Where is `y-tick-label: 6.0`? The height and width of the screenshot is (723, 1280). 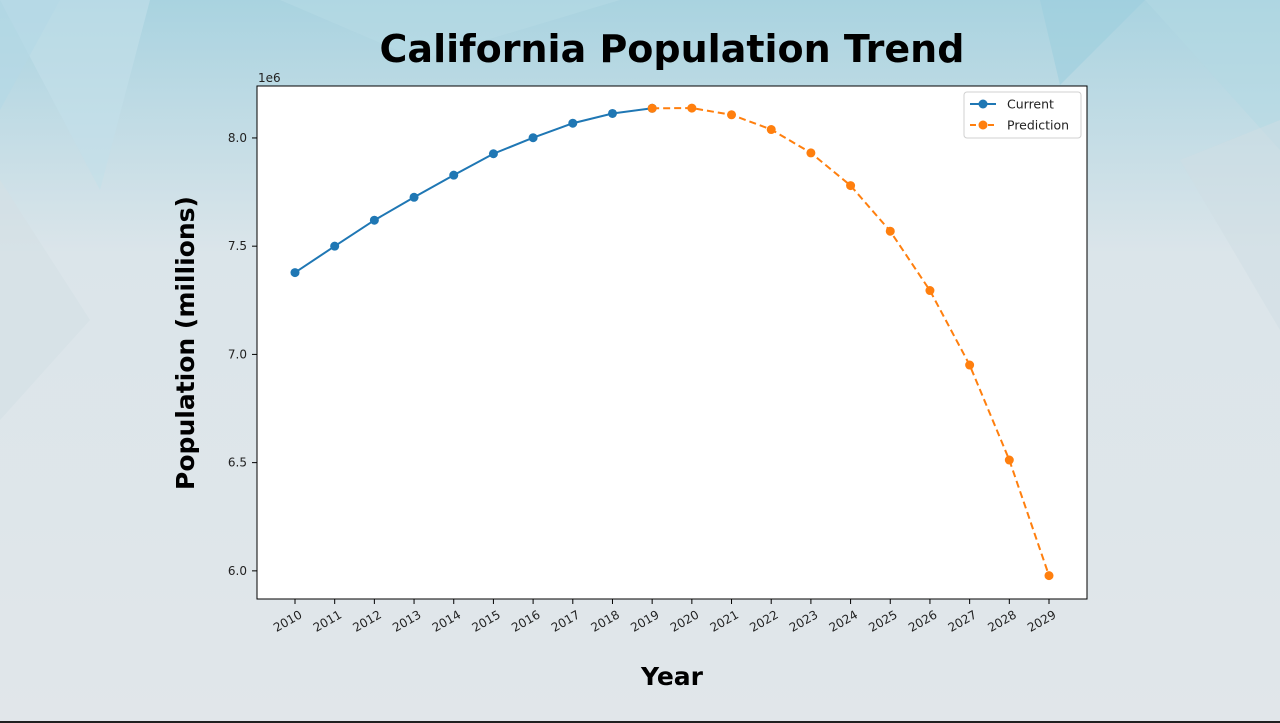
y-tick-label: 6.0 is located at coordinates (237, 571).